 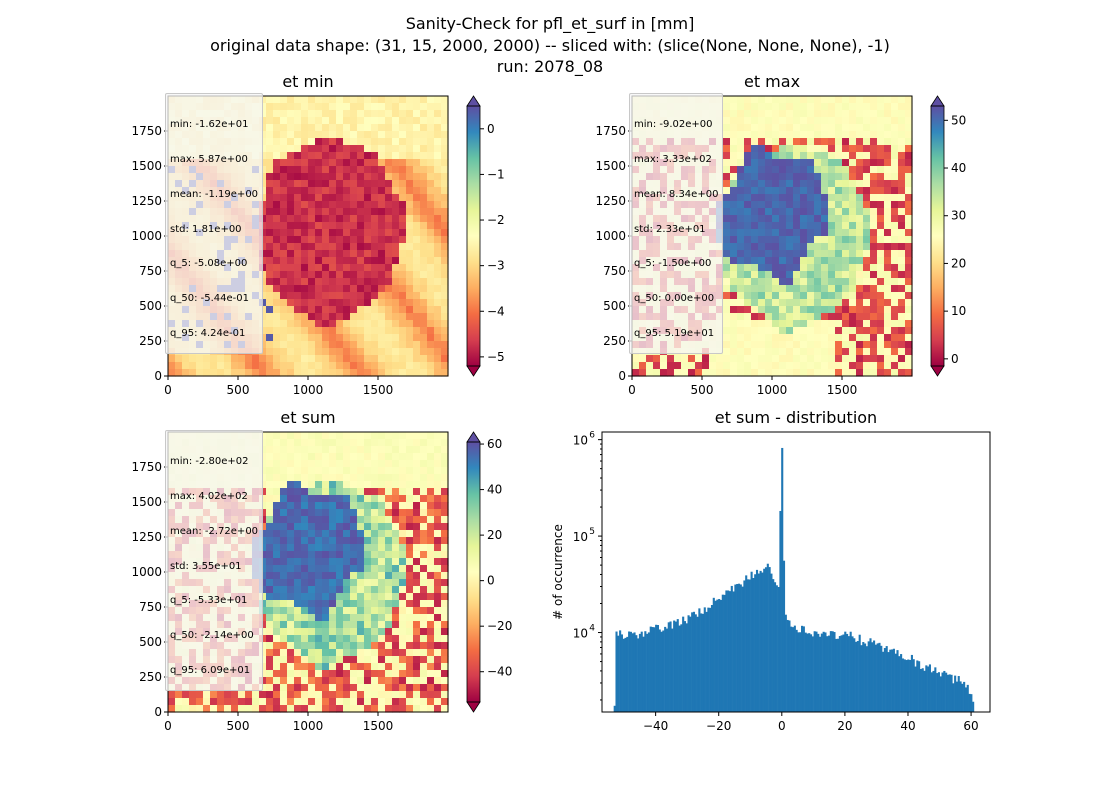 What do you see at coordinates (701, 662) in the screenshot?
I see `histogram-bar` at bounding box center [701, 662].